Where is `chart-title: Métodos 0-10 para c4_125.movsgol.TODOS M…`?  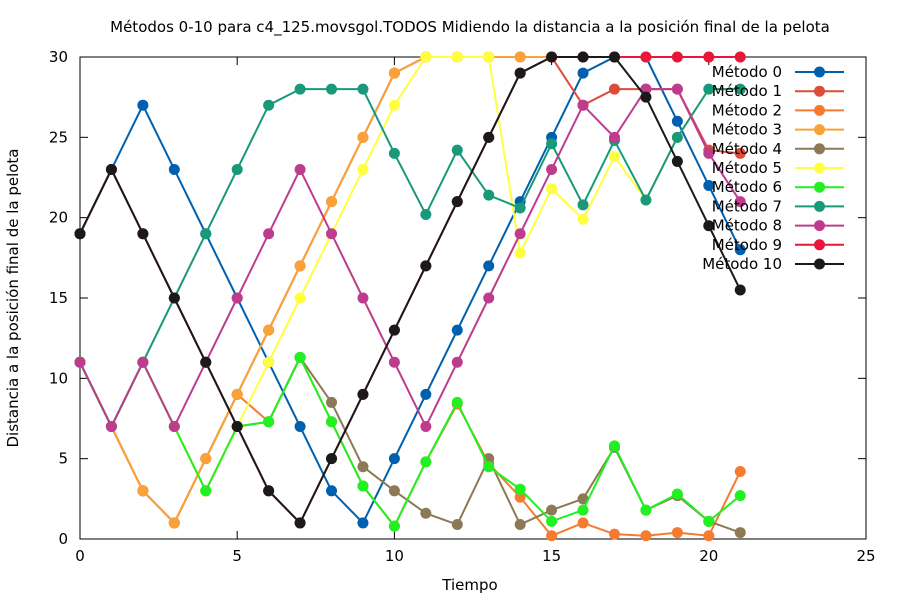 chart-title: Métodos 0-10 para c4_125.movsgol.TODOS M… is located at coordinates (470, 27).